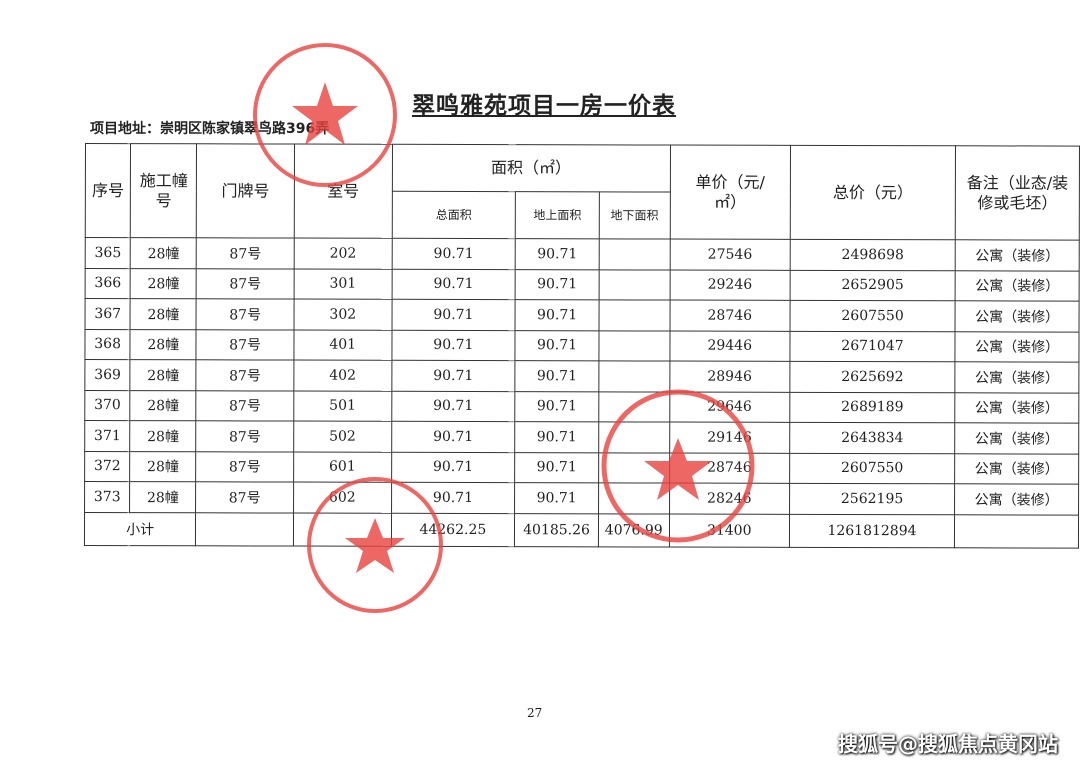  What do you see at coordinates (948, 744) in the screenshot?
I see `watermark: 搜狐号@搜狐焦点黄冈站` at bounding box center [948, 744].